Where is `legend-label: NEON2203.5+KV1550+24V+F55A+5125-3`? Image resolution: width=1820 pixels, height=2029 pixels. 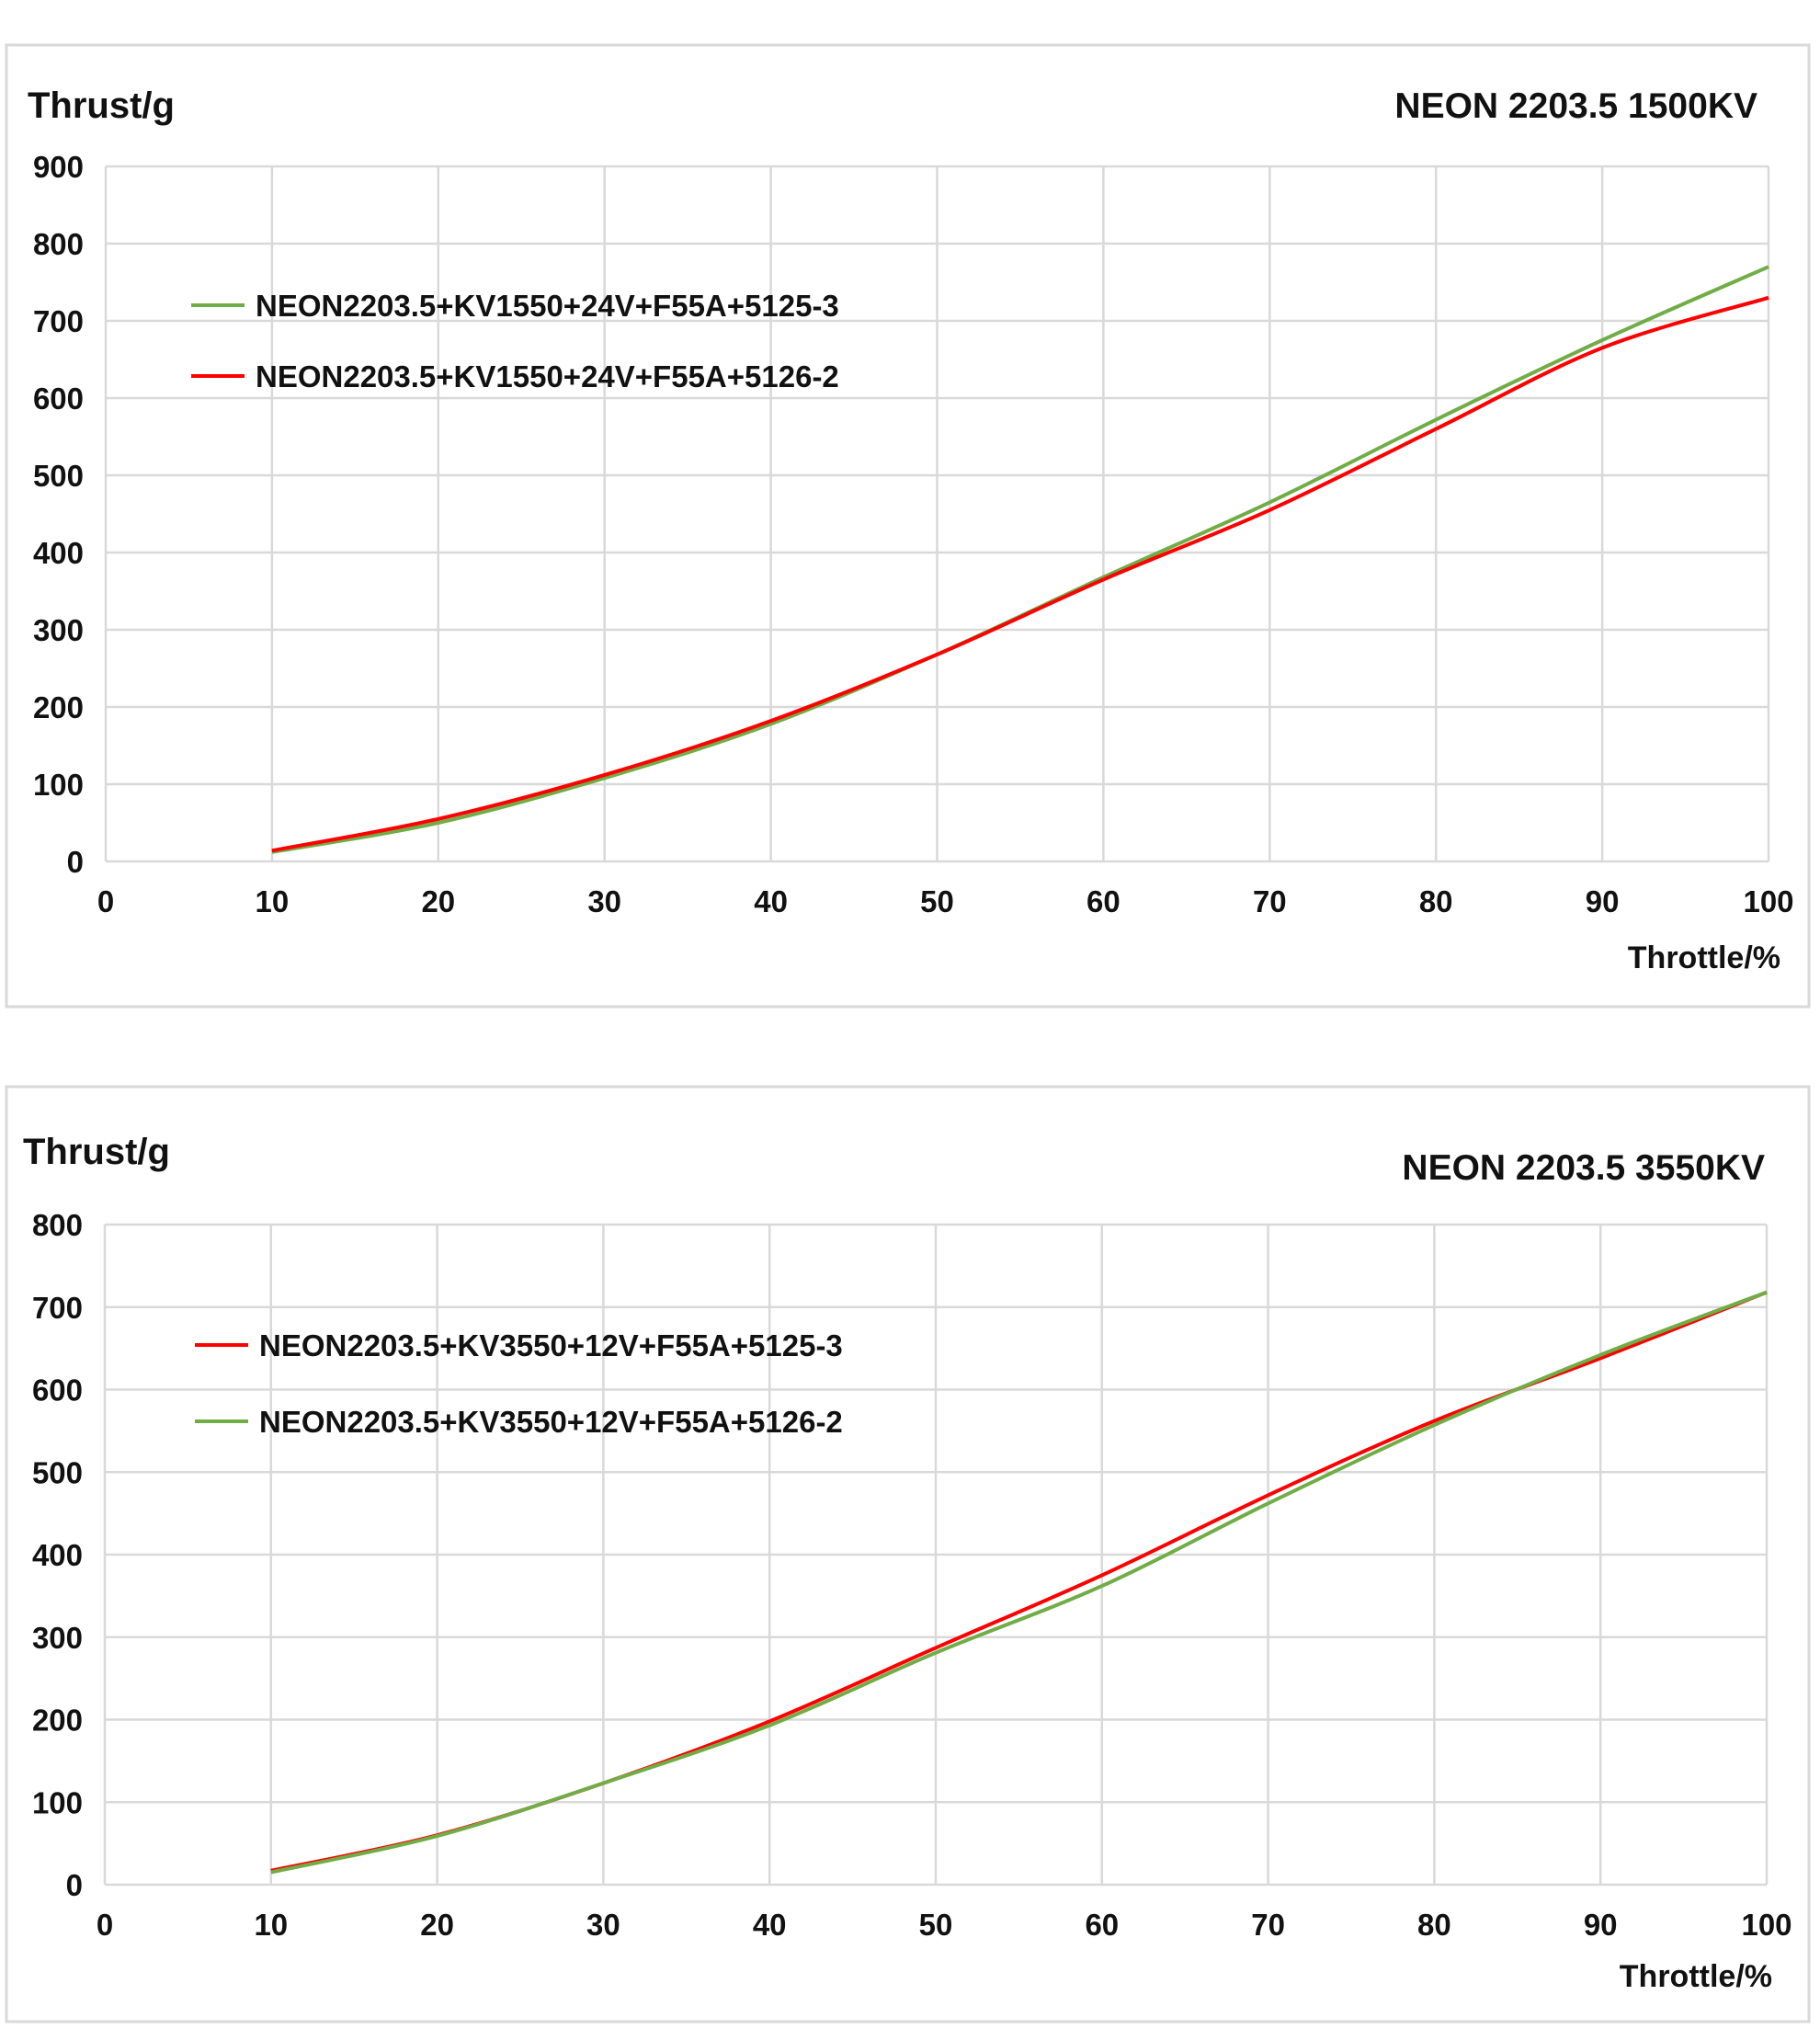 legend-label: NEON2203.5+KV1550+24V+F55A+5125-3 is located at coordinates (547, 306).